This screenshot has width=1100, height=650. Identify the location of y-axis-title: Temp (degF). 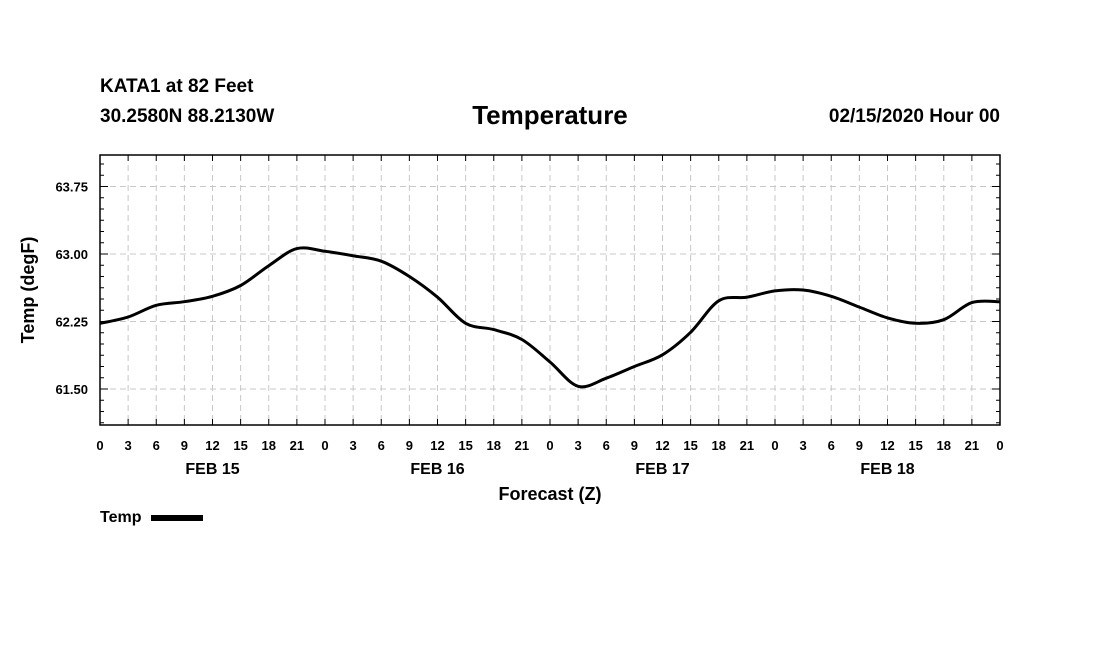
(28, 290).